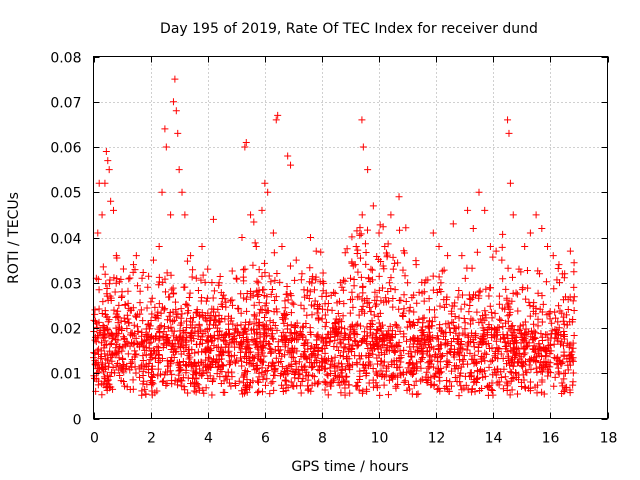  What do you see at coordinates (94, 439) in the screenshot?
I see `x-tick-label: 0` at bounding box center [94, 439].